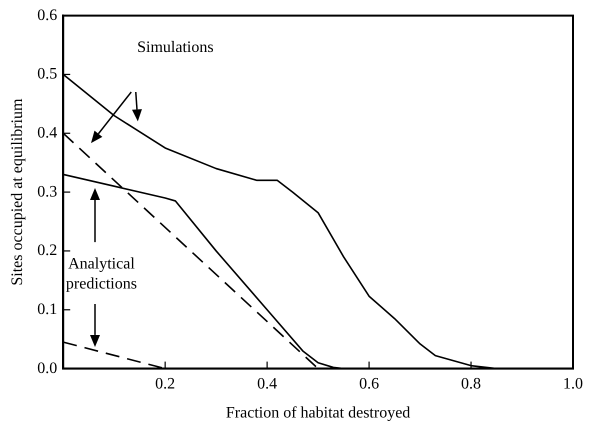 This screenshot has height=431, width=595. What do you see at coordinates (101, 274) in the screenshot?
I see `annotation: Analytical predictions` at bounding box center [101, 274].